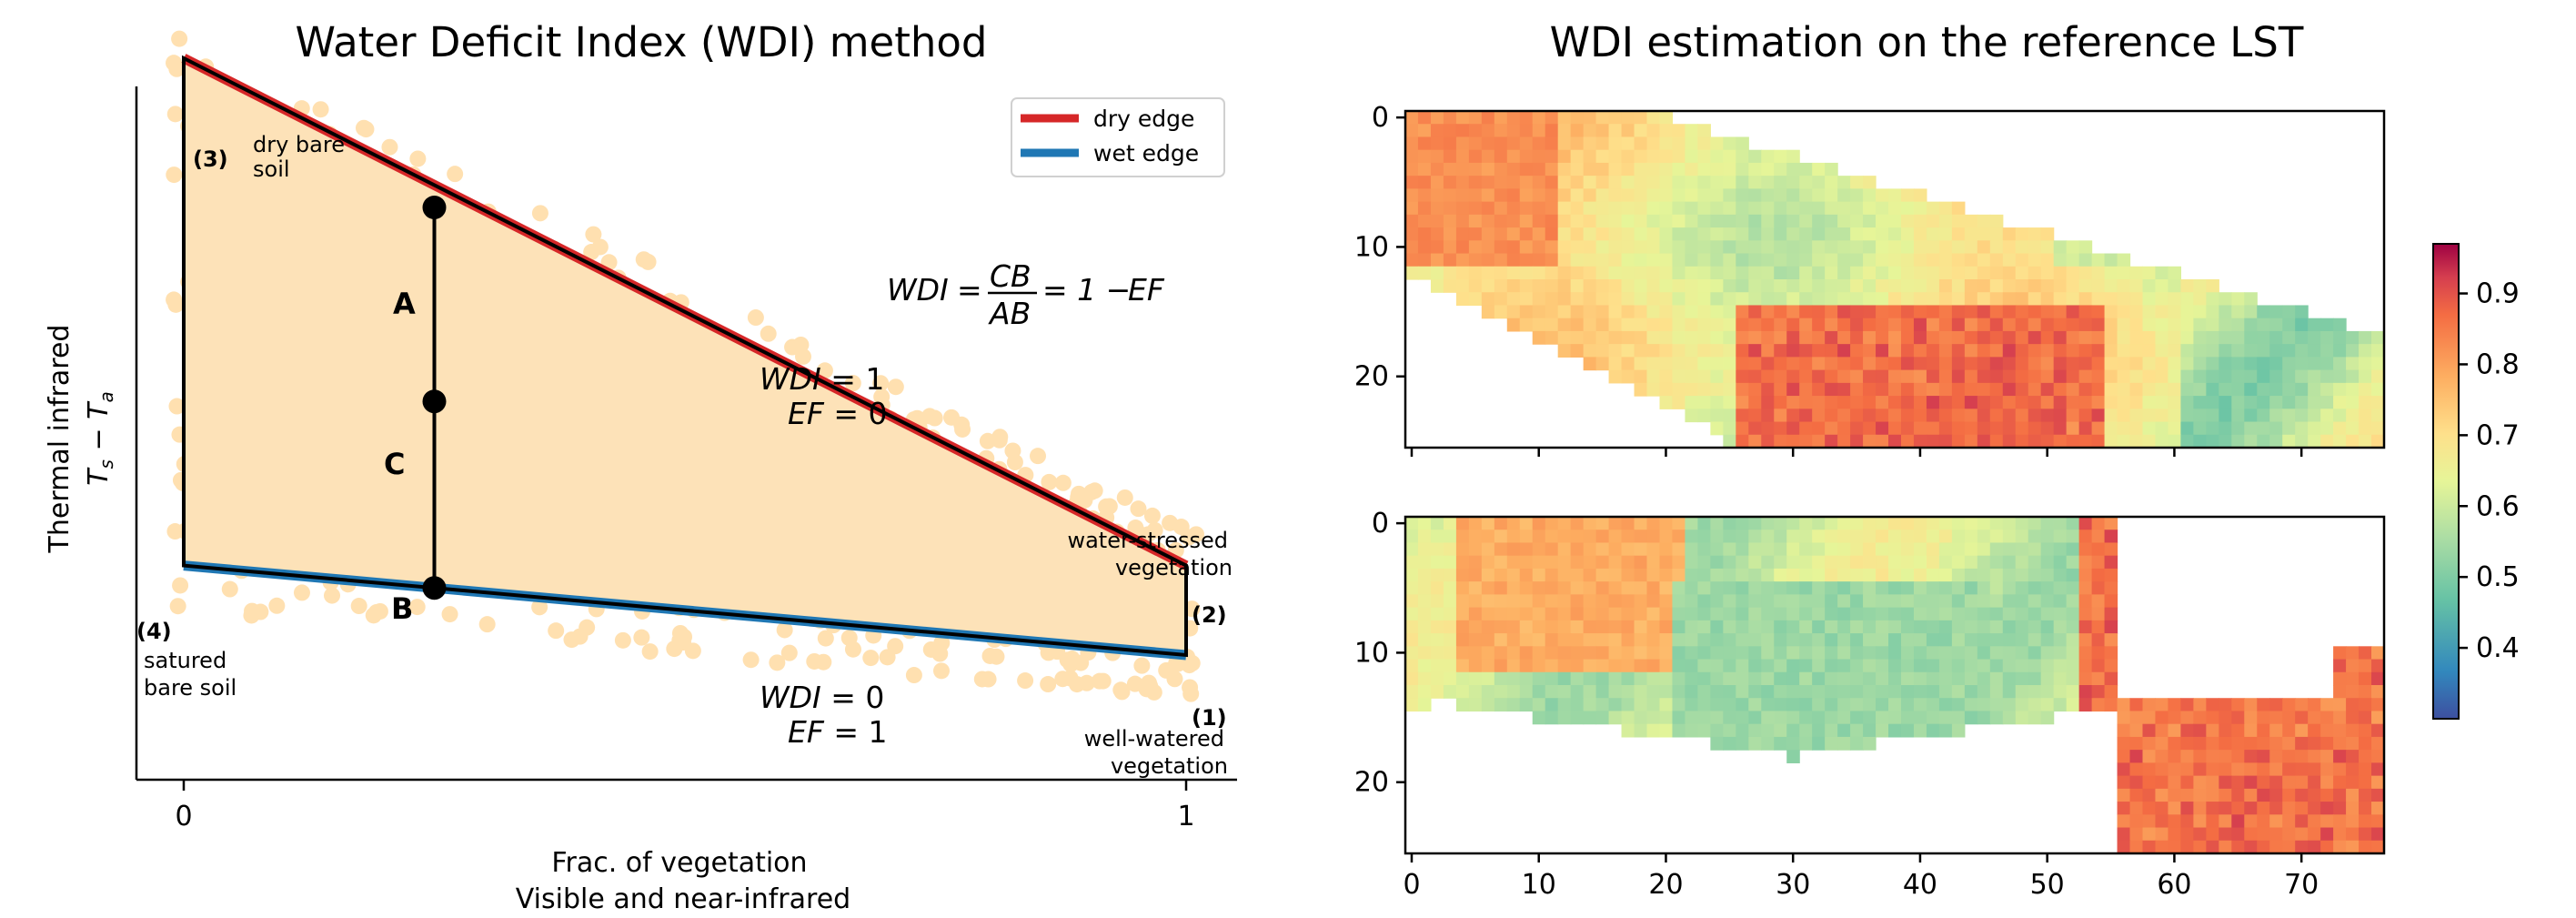 The width and height of the screenshot is (2576, 918). Describe the element at coordinates (837, 732) in the screenshot. I see `svg-text: EF = 1` at that location.